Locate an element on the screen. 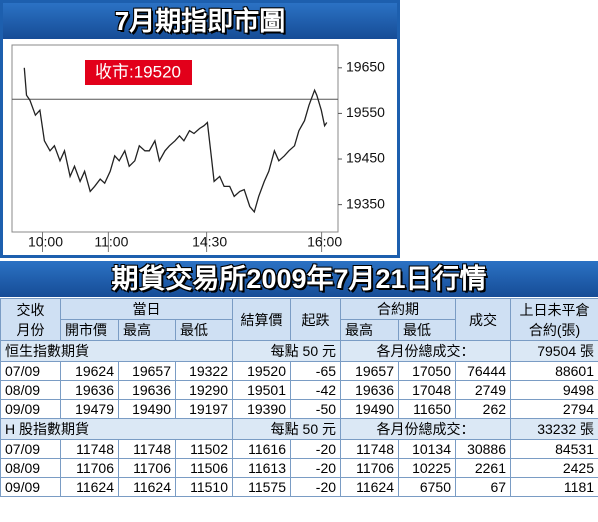 This screenshot has width=598, height=522. oi-header: 上日未平倉合約(張) is located at coordinates (554, 319).